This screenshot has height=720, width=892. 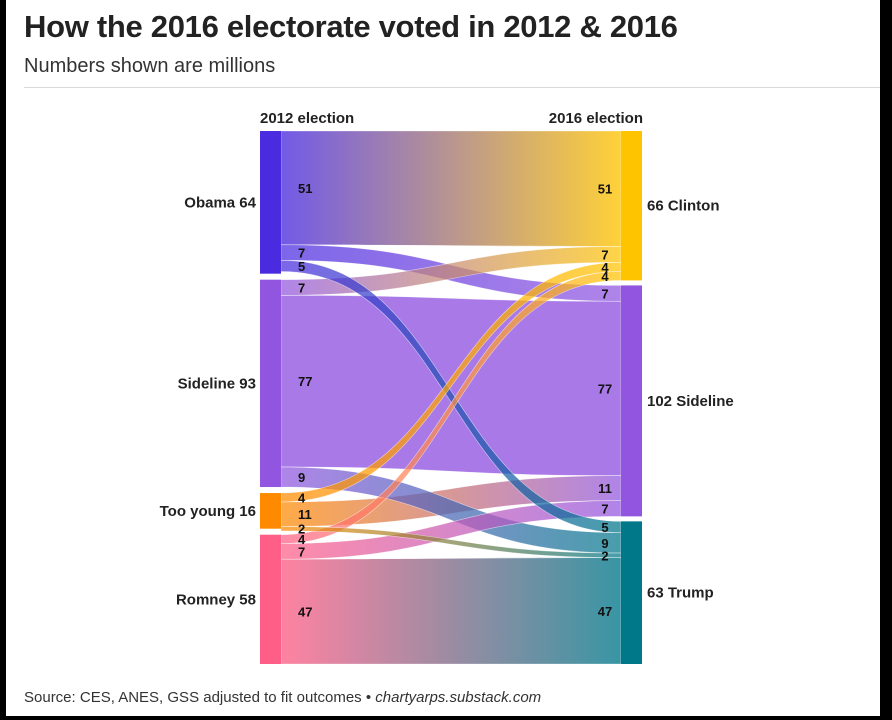 What do you see at coordinates (631, 401) in the screenshot?
I see `node-2016-sideline2016` at bounding box center [631, 401].